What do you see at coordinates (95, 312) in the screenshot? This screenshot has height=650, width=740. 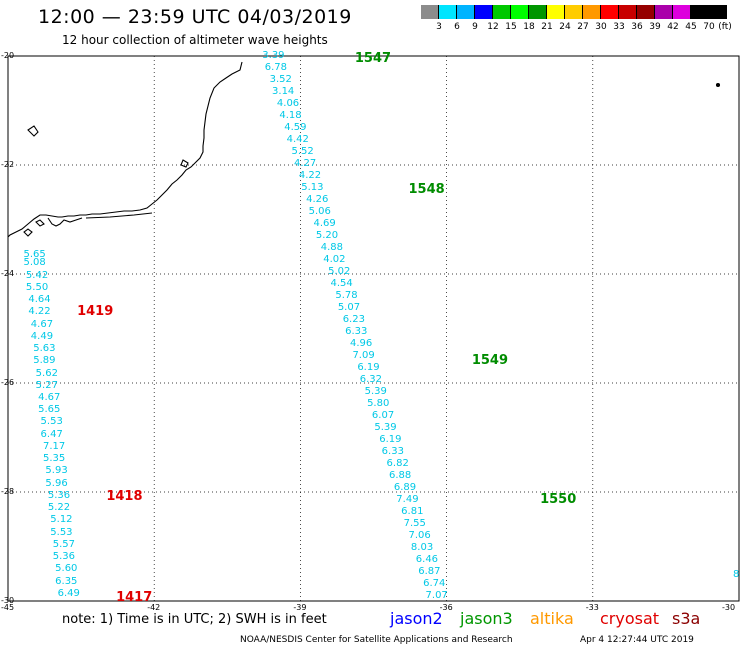 I see `pass-number: 1419` at bounding box center [95, 312].